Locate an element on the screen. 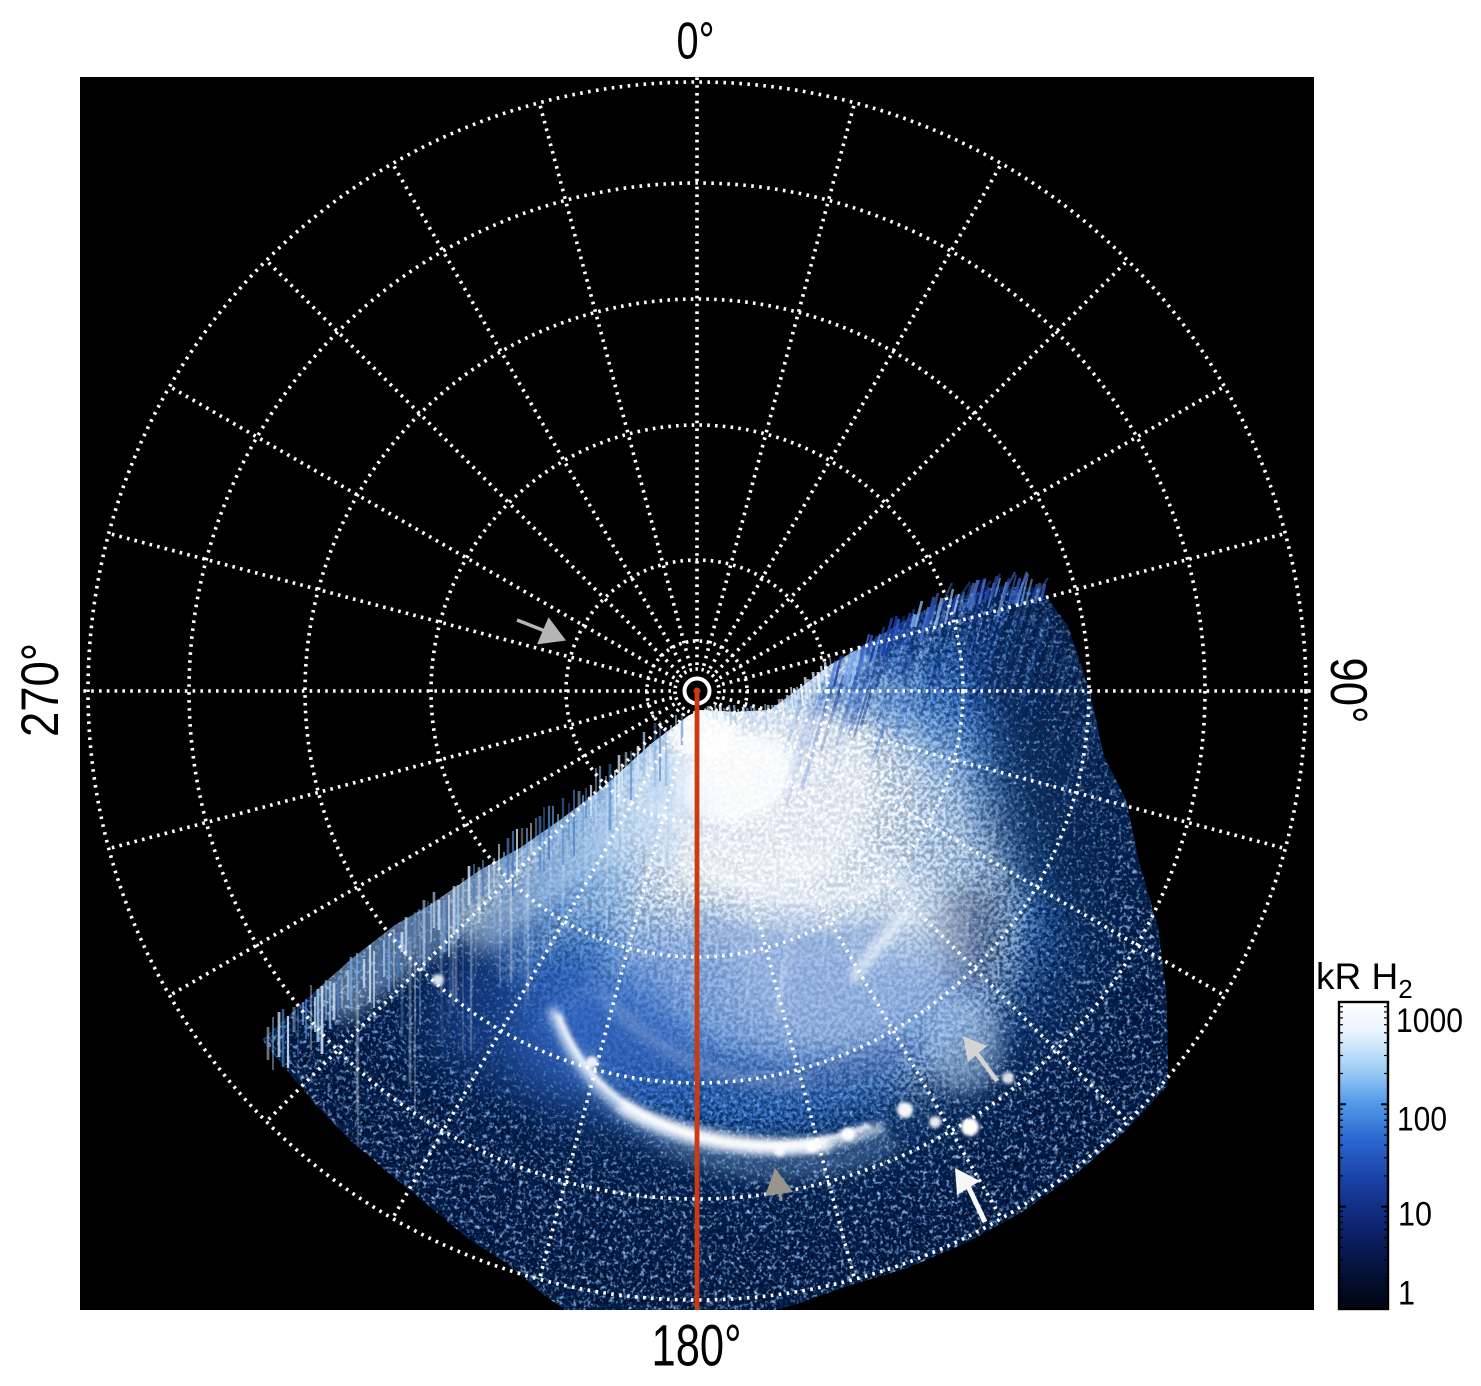 This screenshot has width=1481, height=1386. svg-text: 180° is located at coordinates (697, 1346).